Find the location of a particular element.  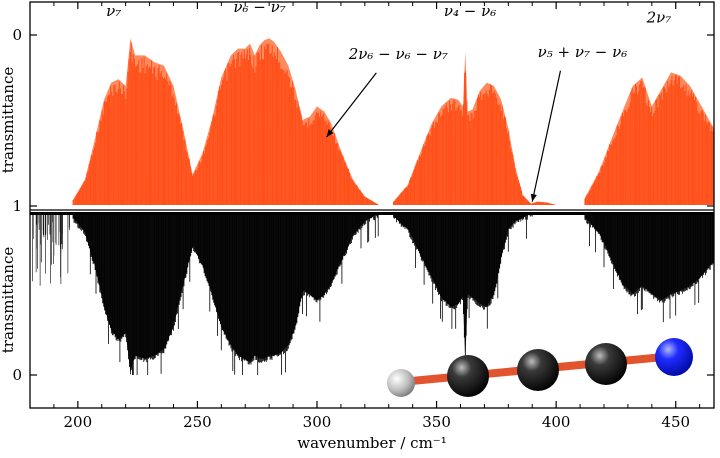

lower-stray-lines is located at coordinates (51, 249).